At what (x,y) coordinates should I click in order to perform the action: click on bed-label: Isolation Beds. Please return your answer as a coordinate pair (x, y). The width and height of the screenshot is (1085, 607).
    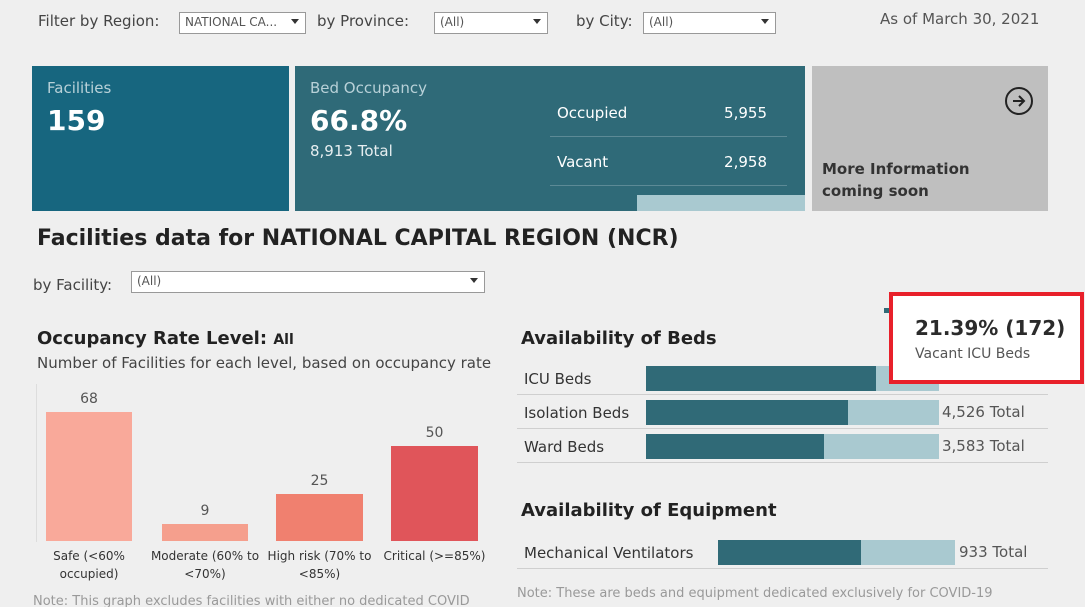
    Looking at the image, I should click on (577, 413).